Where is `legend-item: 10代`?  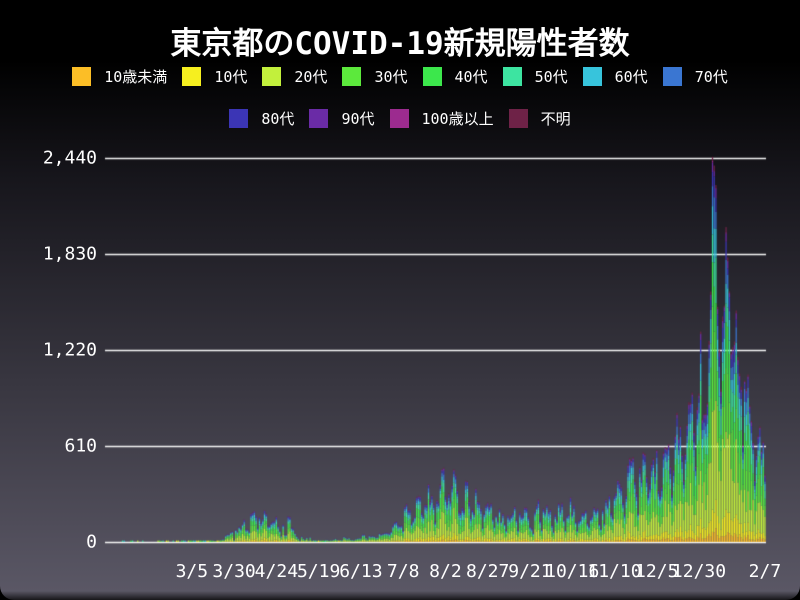 legend-item: 10代 is located at coordinates (214, 76).